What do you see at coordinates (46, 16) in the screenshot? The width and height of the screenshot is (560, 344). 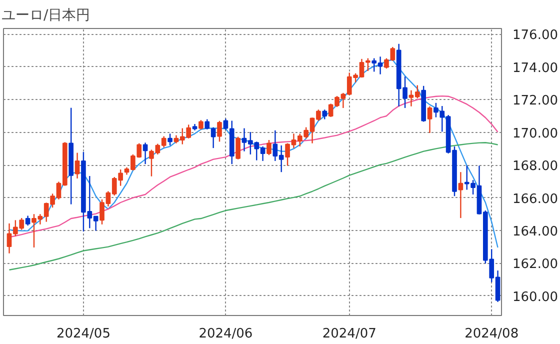 I see `chart-title: ユーロ/日本円` at bounding box center [46, 16].